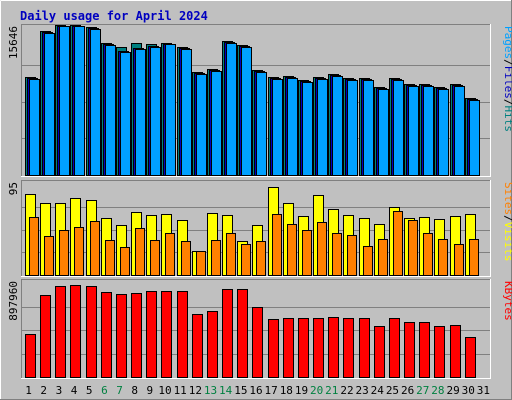  I want to click on day-label-22: 22, so click(346, 390).